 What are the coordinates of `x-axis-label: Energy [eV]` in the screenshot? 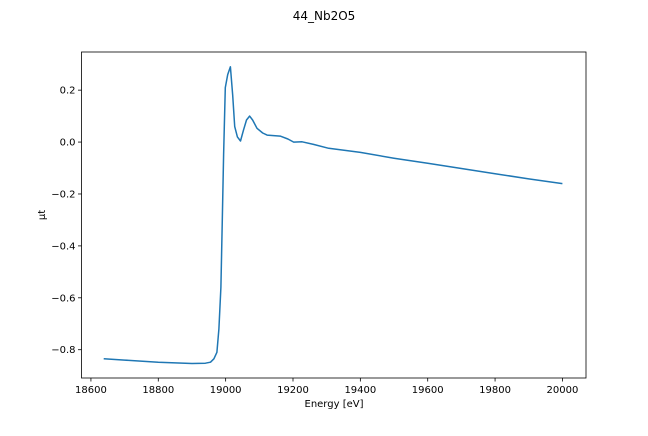 It's located at (334, 404).